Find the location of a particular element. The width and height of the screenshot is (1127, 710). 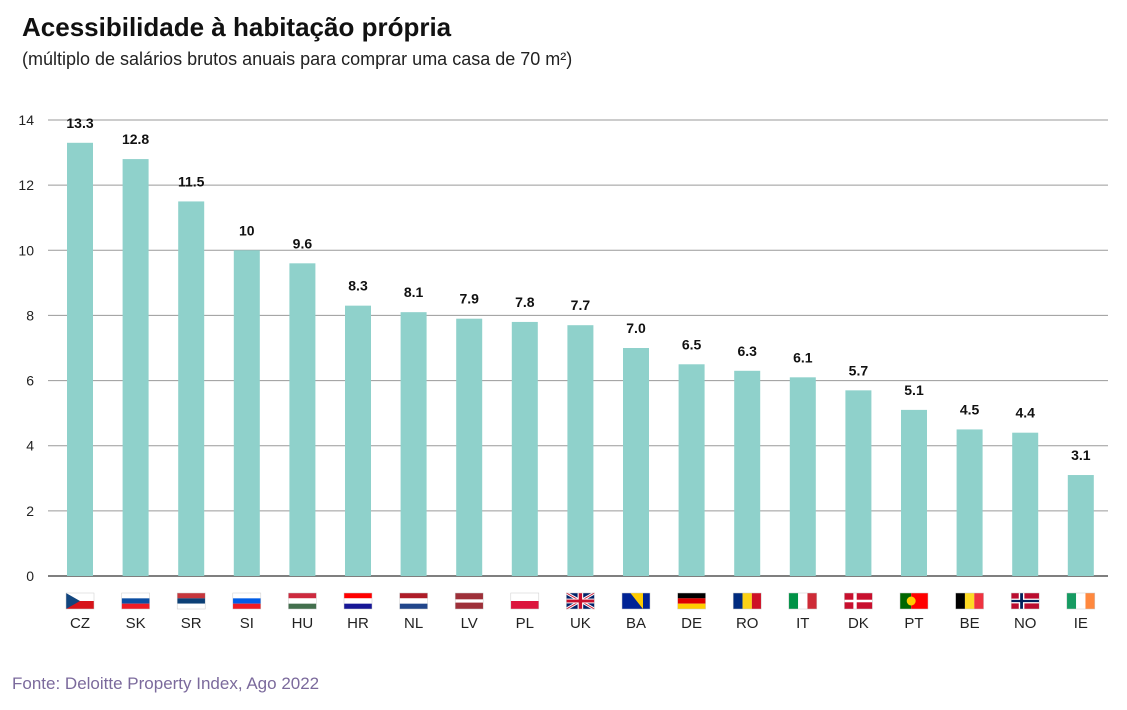

slovenian-flag is located at coordinates (247, 601).